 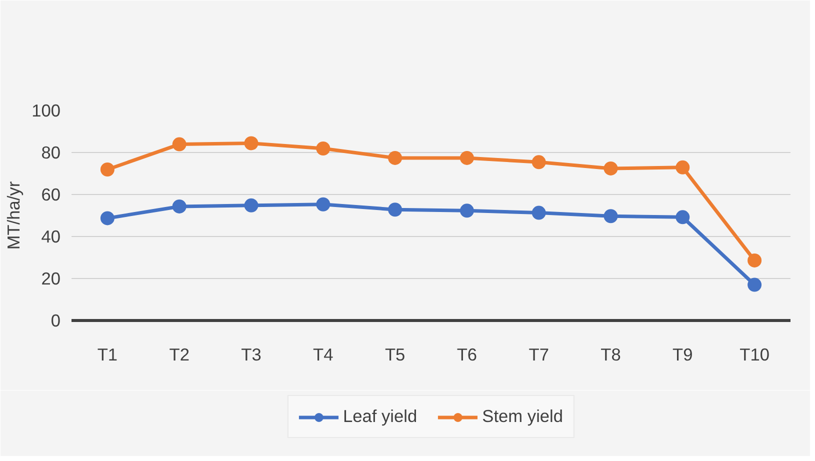 What do you see at coordinates (682, 354) in the screenshot?
I see `x-tick-label: T9` at bounding box center [682, 354].